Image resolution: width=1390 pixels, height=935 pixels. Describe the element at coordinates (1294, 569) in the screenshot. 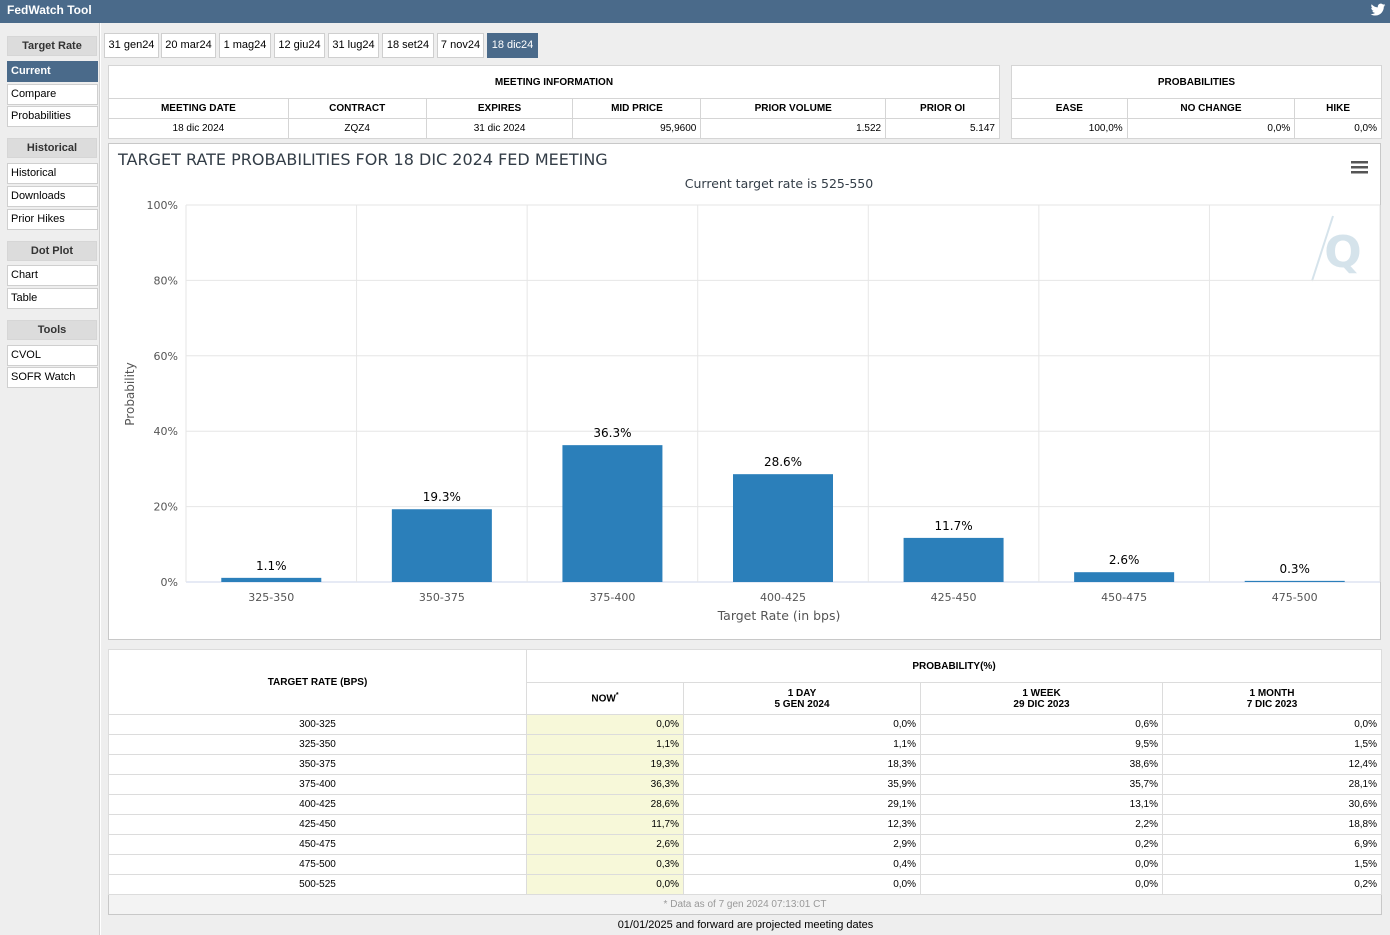

I see `data-label: 0.3%` at that location.